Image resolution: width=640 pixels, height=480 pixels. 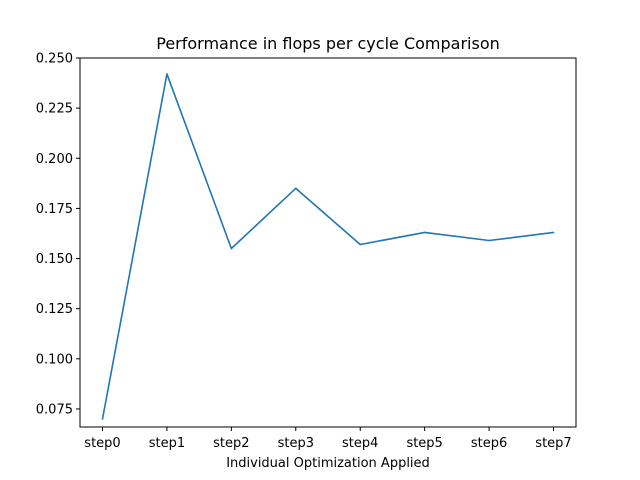 What do you see at coordinates (360, 244) in the screenshot?
I see `data-point-step4` at bounding box center [360, 244].